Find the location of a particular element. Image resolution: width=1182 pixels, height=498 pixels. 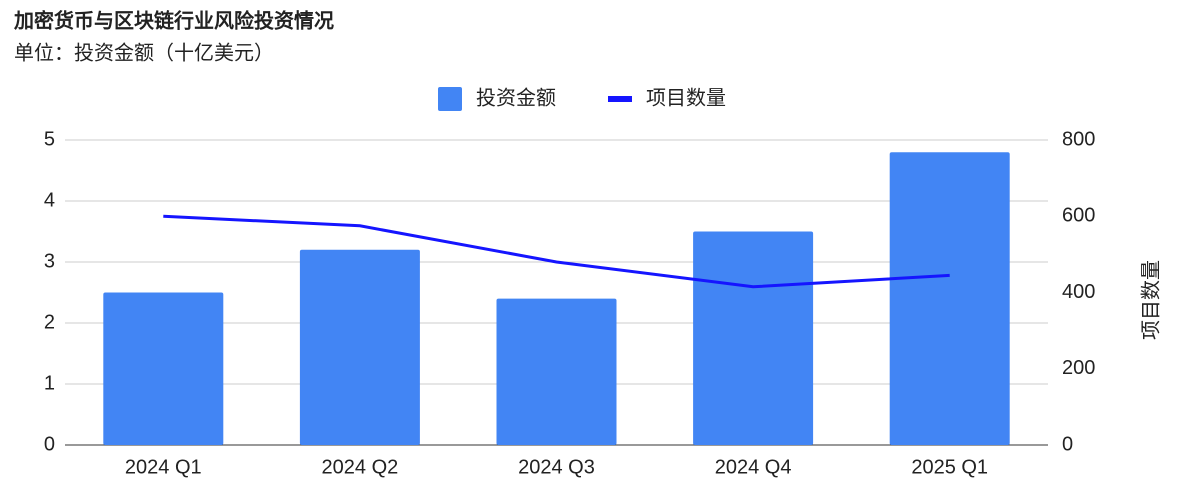

x-tick-label: 2025 Q1 is located at coordinates (949, 467).